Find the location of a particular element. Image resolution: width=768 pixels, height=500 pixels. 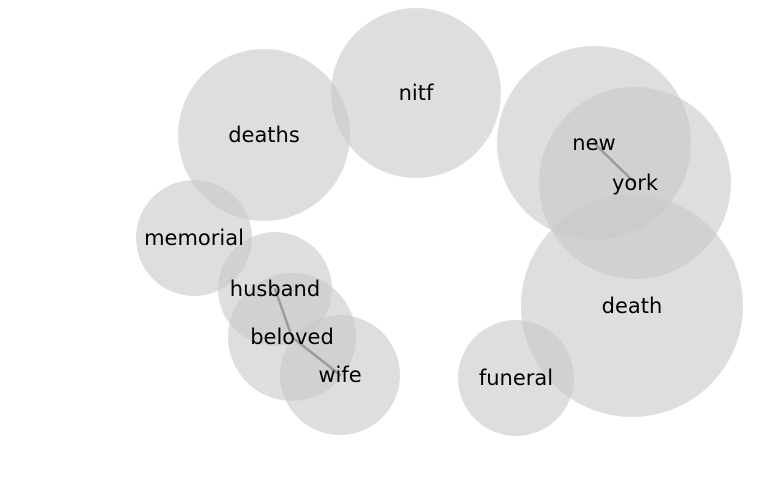

term-label-husband: husband is located at coordinates (275, 289).